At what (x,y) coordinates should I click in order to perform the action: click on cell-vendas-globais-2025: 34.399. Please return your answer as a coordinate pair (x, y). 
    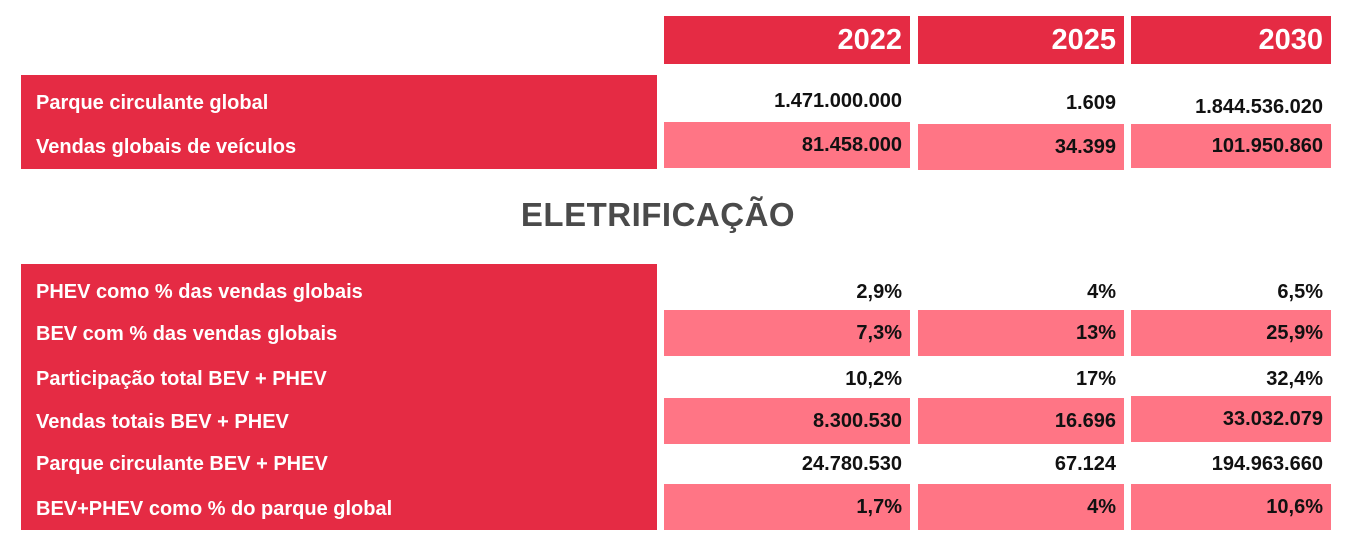
    Looking at the image, I should click on (1021, 147).